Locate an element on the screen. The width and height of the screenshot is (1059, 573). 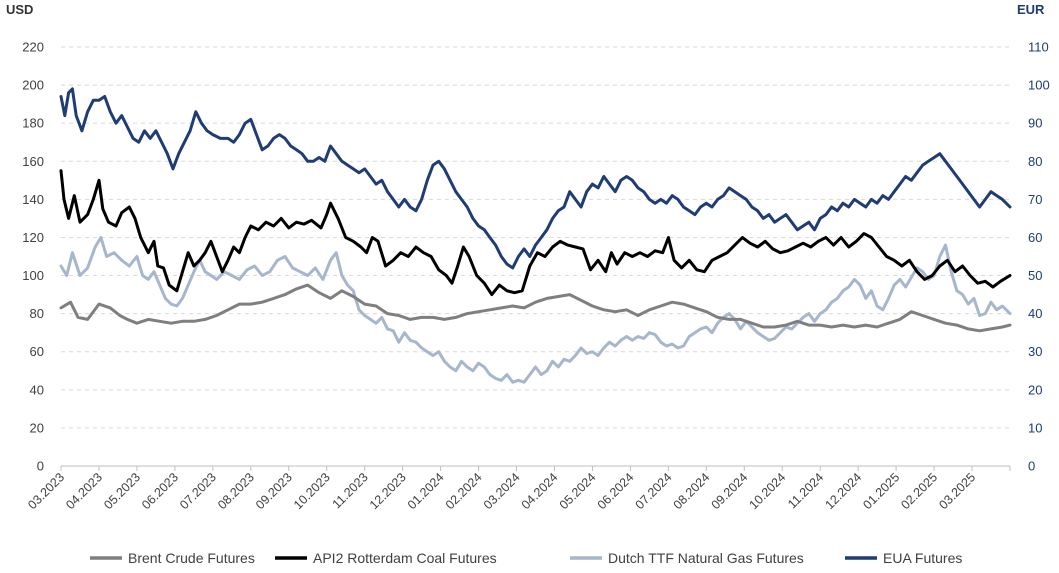
x-tick-label: 03.2025 is located at coordinates (957, 491).